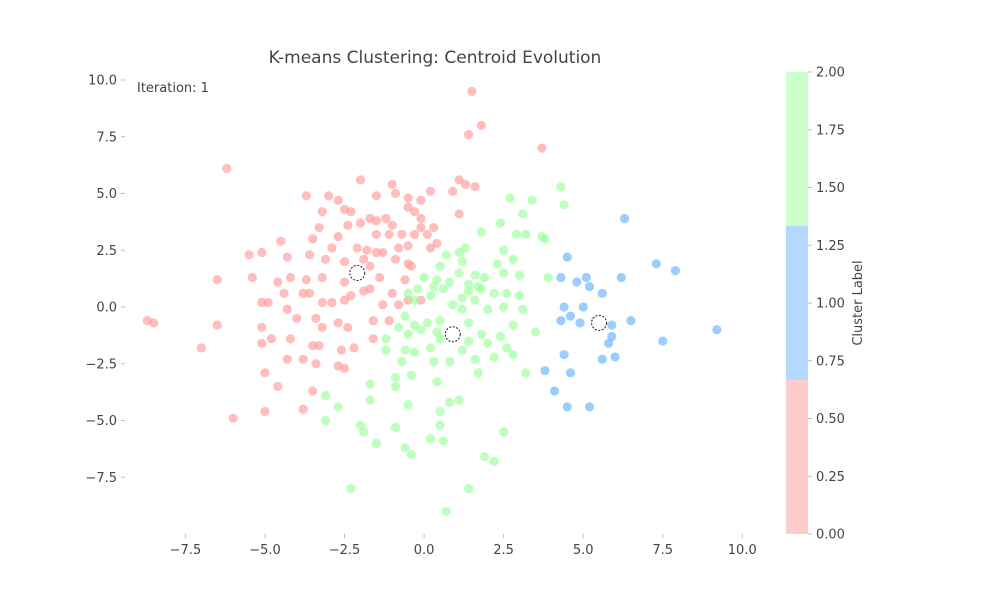 Image resolution: width=1000 pixels, height=604 pixels. Describe the element at coordinates (815, 304) in the screenshot. I see `colorbar: 0.00 0.25 0.50 0.75 1.00 1.25 1.50 1.75 2.00` at that location.